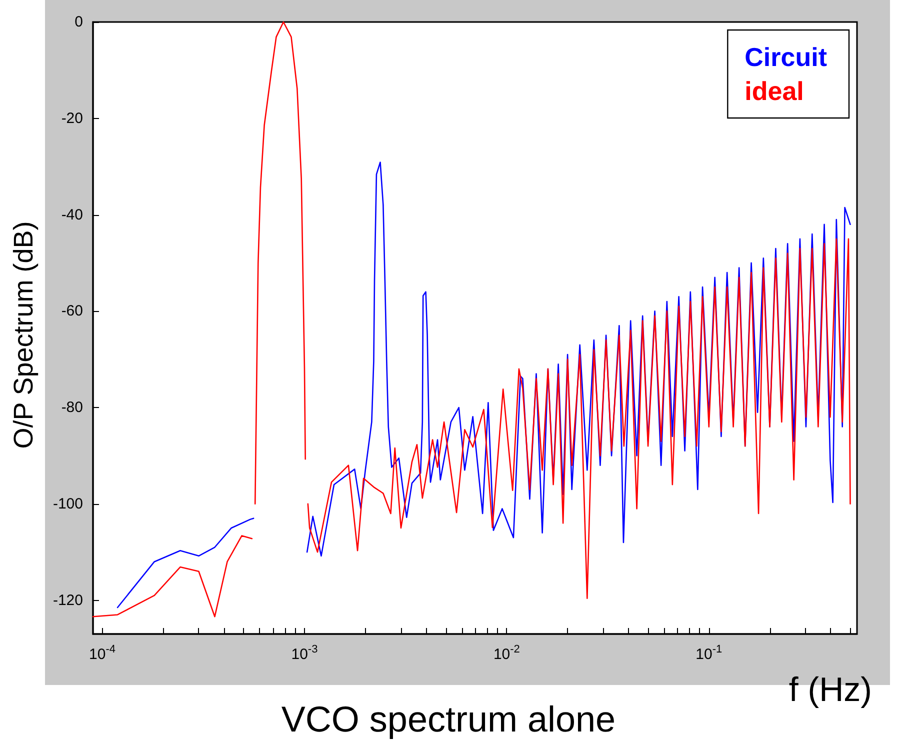  Describe the element at coordinates (72, 215) in the screenshot. I see `y-tick-label: -40` at that location.